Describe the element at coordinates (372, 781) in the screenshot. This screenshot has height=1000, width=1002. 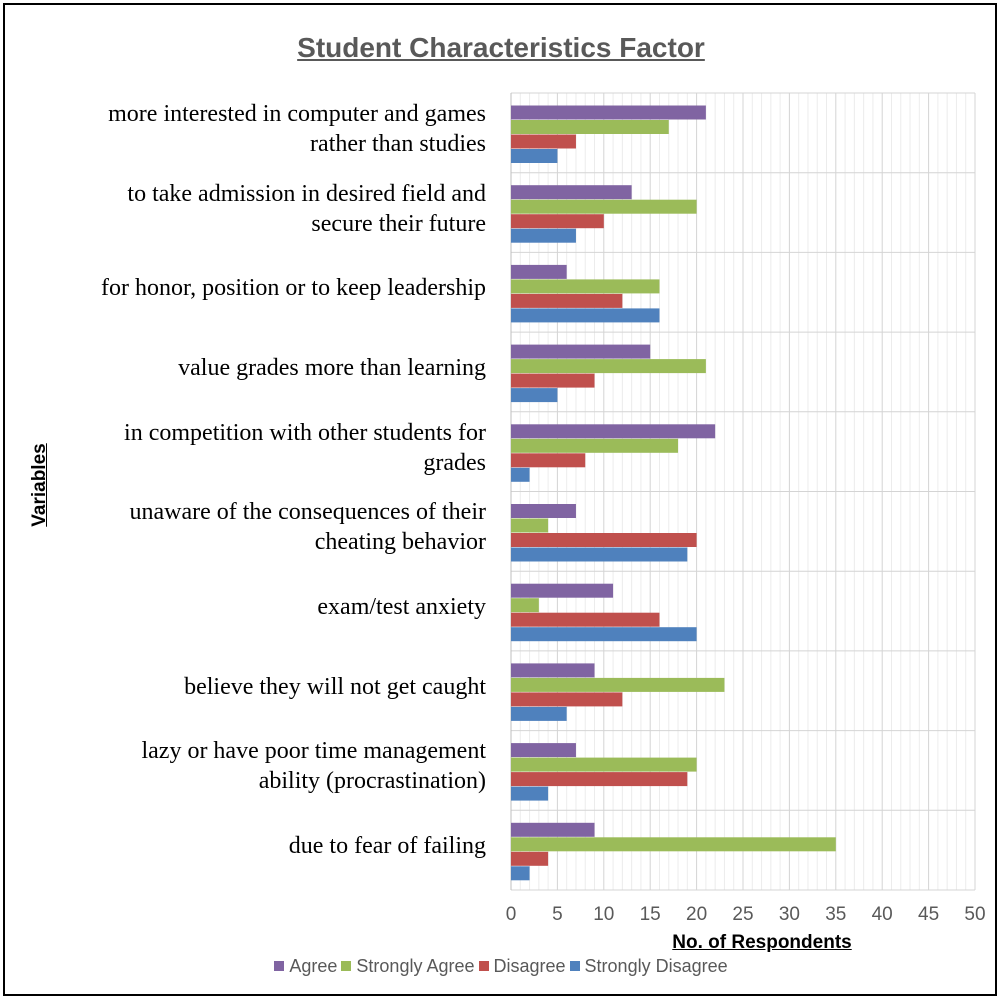
I see `category-label-line: ability (procrastination)` at that location.